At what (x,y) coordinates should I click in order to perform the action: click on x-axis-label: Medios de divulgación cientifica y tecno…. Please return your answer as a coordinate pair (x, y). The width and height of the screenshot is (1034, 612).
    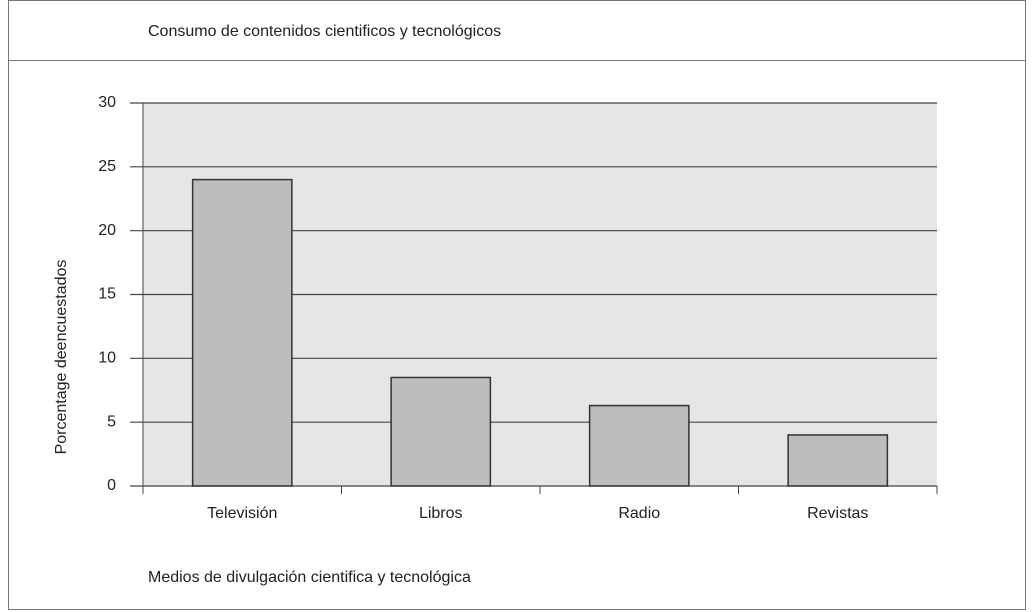
    Looking at the image, I should click on (309, 577).